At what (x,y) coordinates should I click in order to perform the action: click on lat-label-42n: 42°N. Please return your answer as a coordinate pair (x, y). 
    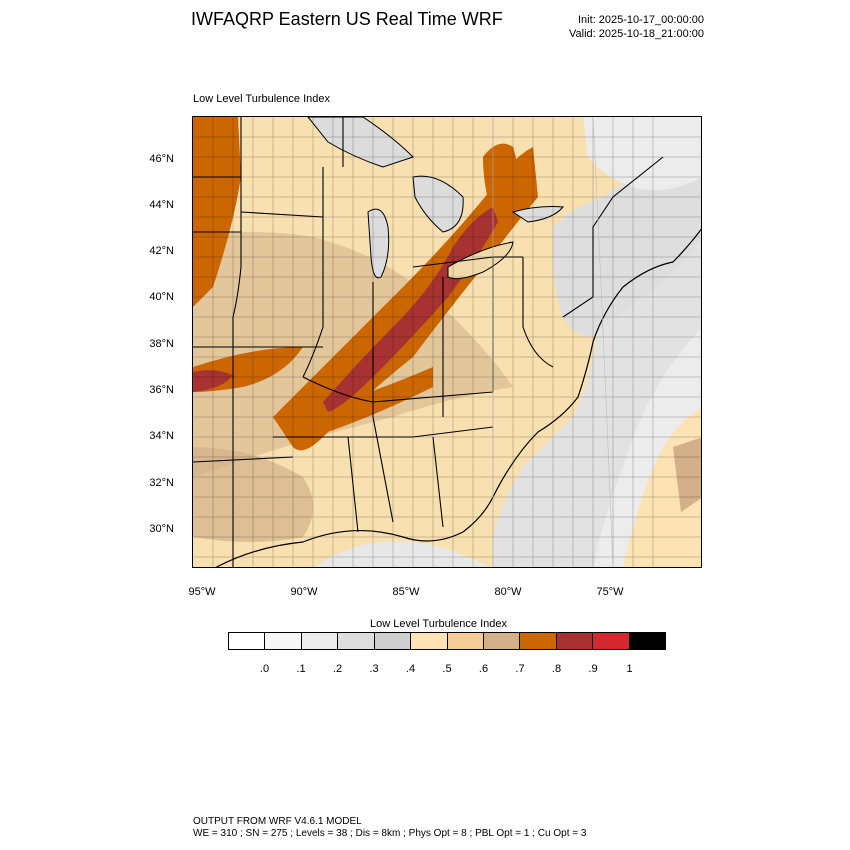
    Looking at the image, I should click on (161, 251).